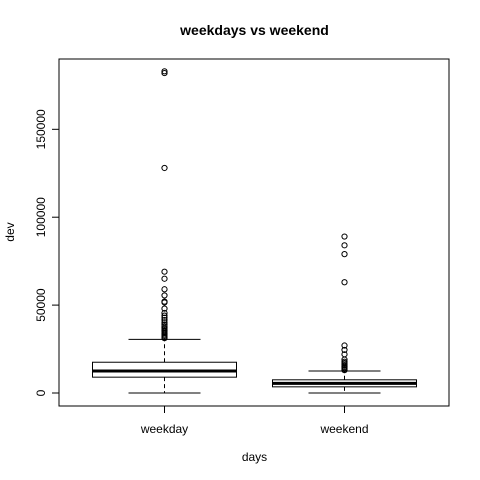 The height and width of the screenshot is (480, 480). Describe the element at coordinates (41, 392) in the screenshot. I see `y-tick-label: 0` at that location.